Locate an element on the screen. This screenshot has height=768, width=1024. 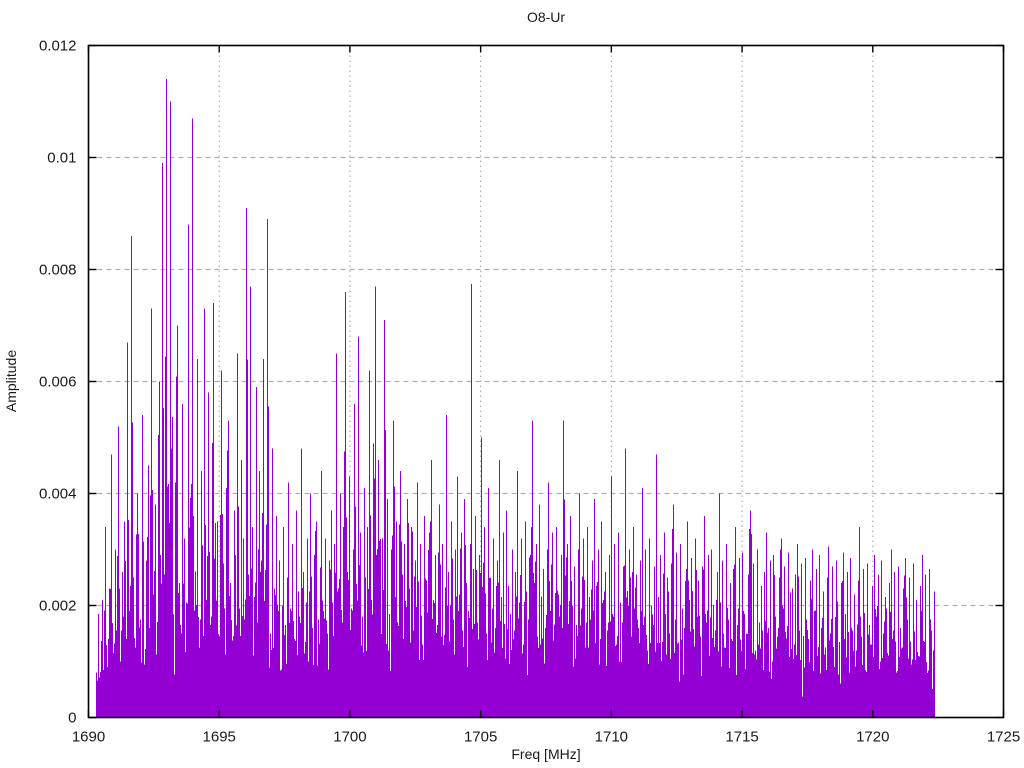
x-tick-label: 1720 is located at coordinates (872, 737).